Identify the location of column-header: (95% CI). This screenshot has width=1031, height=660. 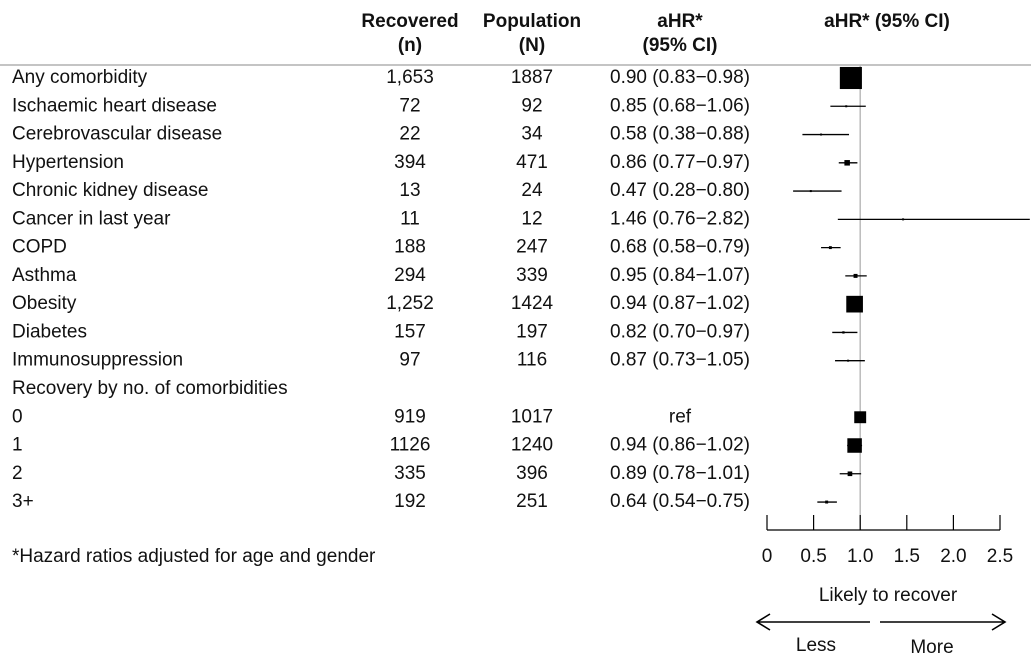
(680, 45).